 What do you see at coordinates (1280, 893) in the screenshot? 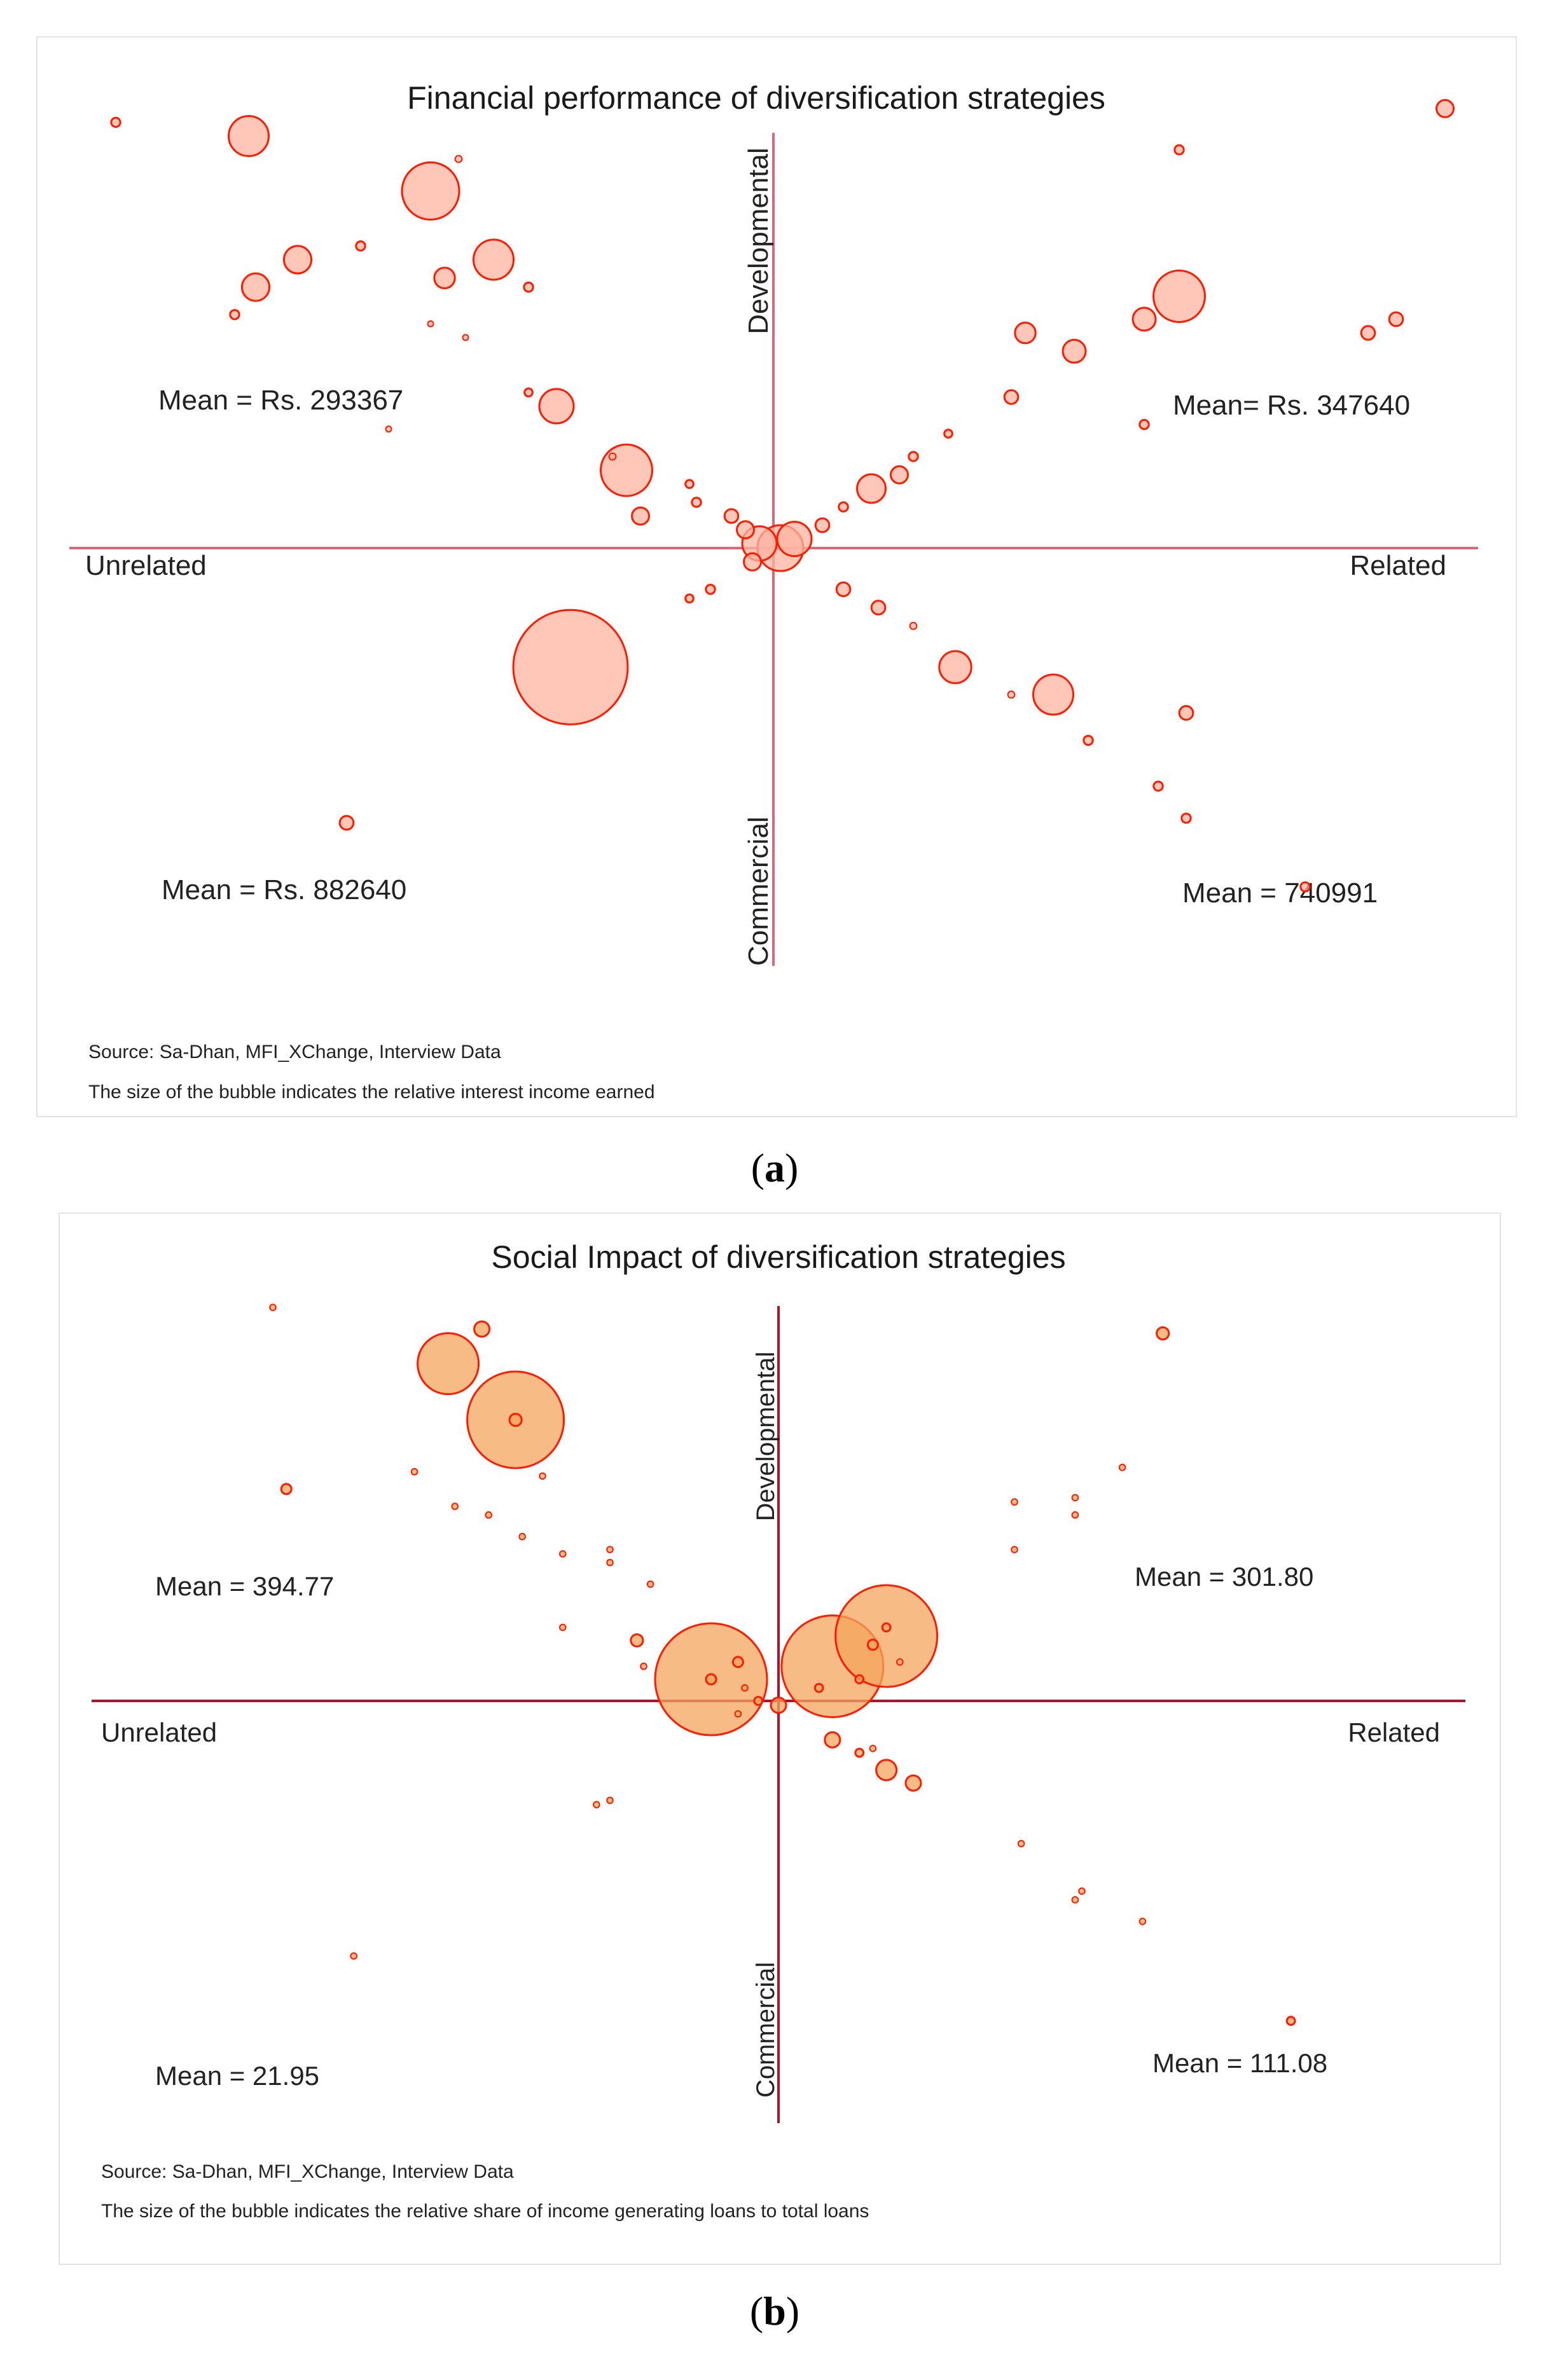
I see `quadrant-mean-related-commercial-a: Mean = 740991` at bounding box center [1280, 893].